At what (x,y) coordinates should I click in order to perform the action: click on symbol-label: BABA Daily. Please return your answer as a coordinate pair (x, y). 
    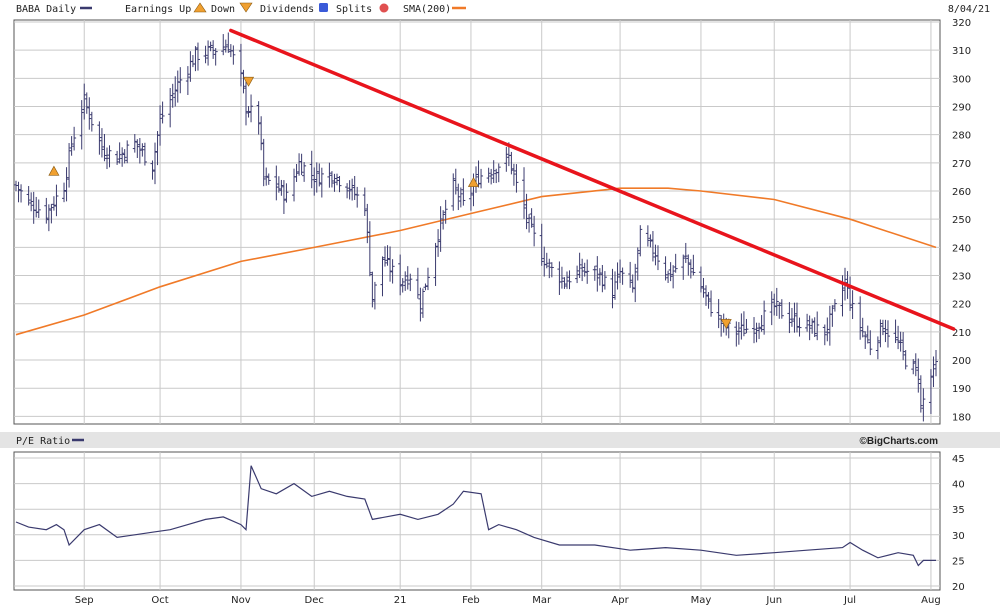
    Looking at the image, I should click on (46, 9).